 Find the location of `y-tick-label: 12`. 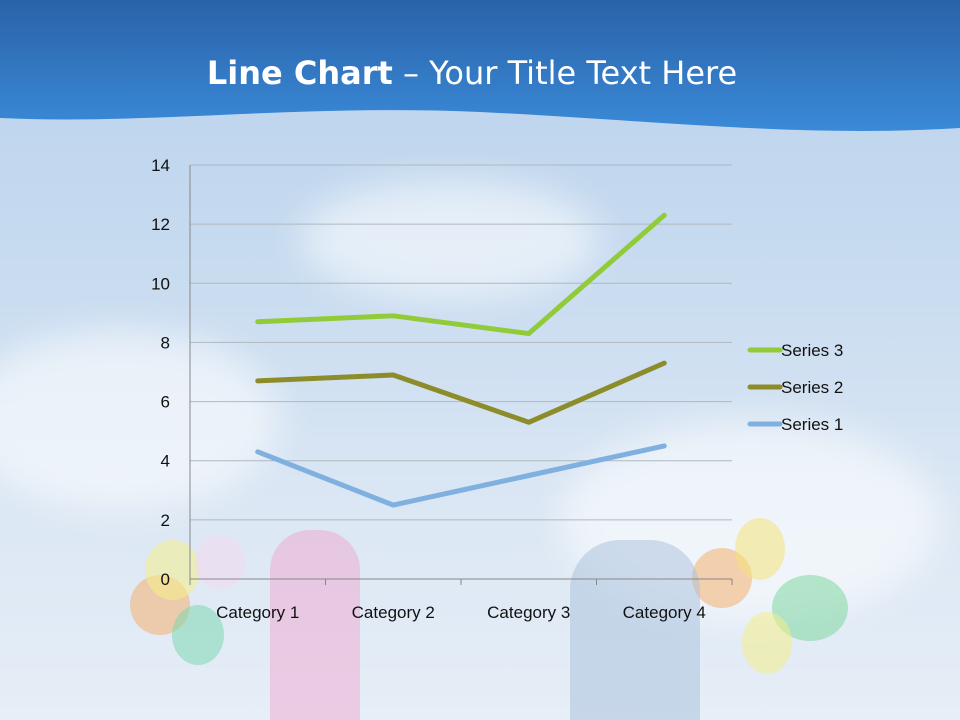

y-tick-label: 12 is located at coordinates (160, 224).